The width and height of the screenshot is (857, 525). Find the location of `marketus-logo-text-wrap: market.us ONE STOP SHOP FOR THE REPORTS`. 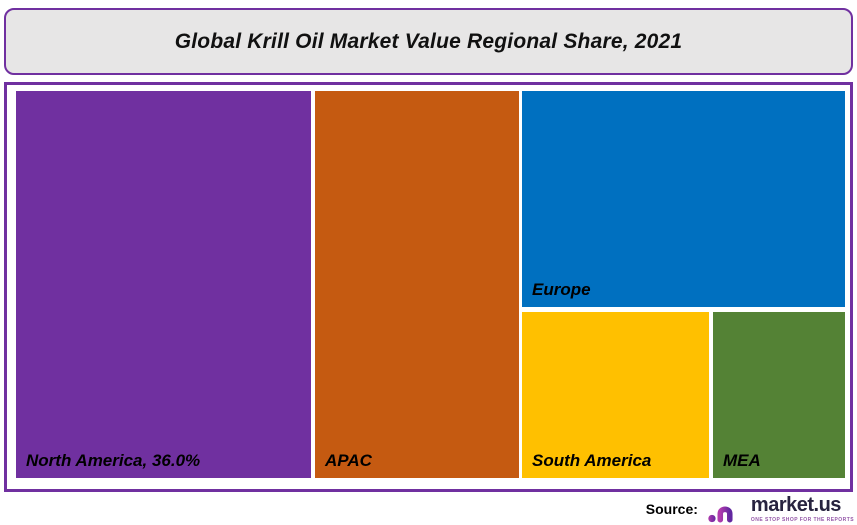

marketus-logo-text-wrap: market.us ONE STOP SHOP FOR THE REPORTS is located at coordinates (802, 509).